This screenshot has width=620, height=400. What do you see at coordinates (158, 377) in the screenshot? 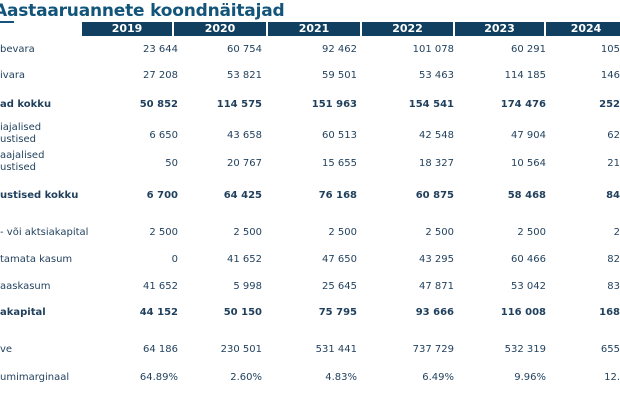
I see `table-cell: 64.89%` at bounding box center [158, 377].